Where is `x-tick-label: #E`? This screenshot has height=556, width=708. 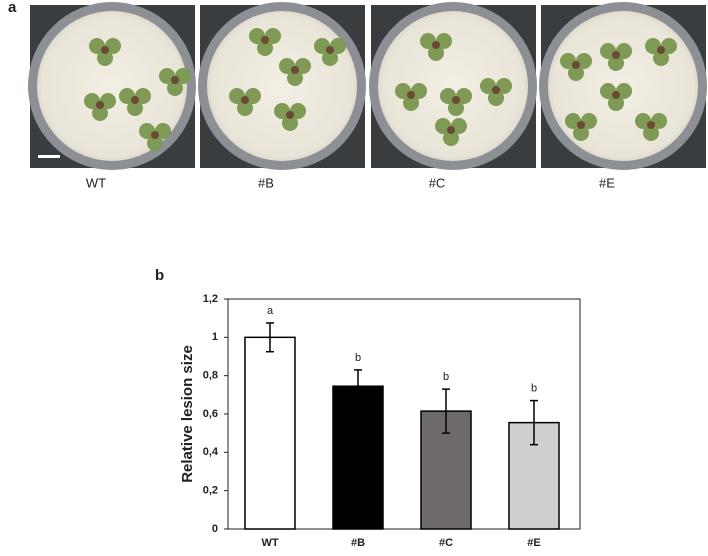
x-tick-label: #E is located at coordinates (533, 543).